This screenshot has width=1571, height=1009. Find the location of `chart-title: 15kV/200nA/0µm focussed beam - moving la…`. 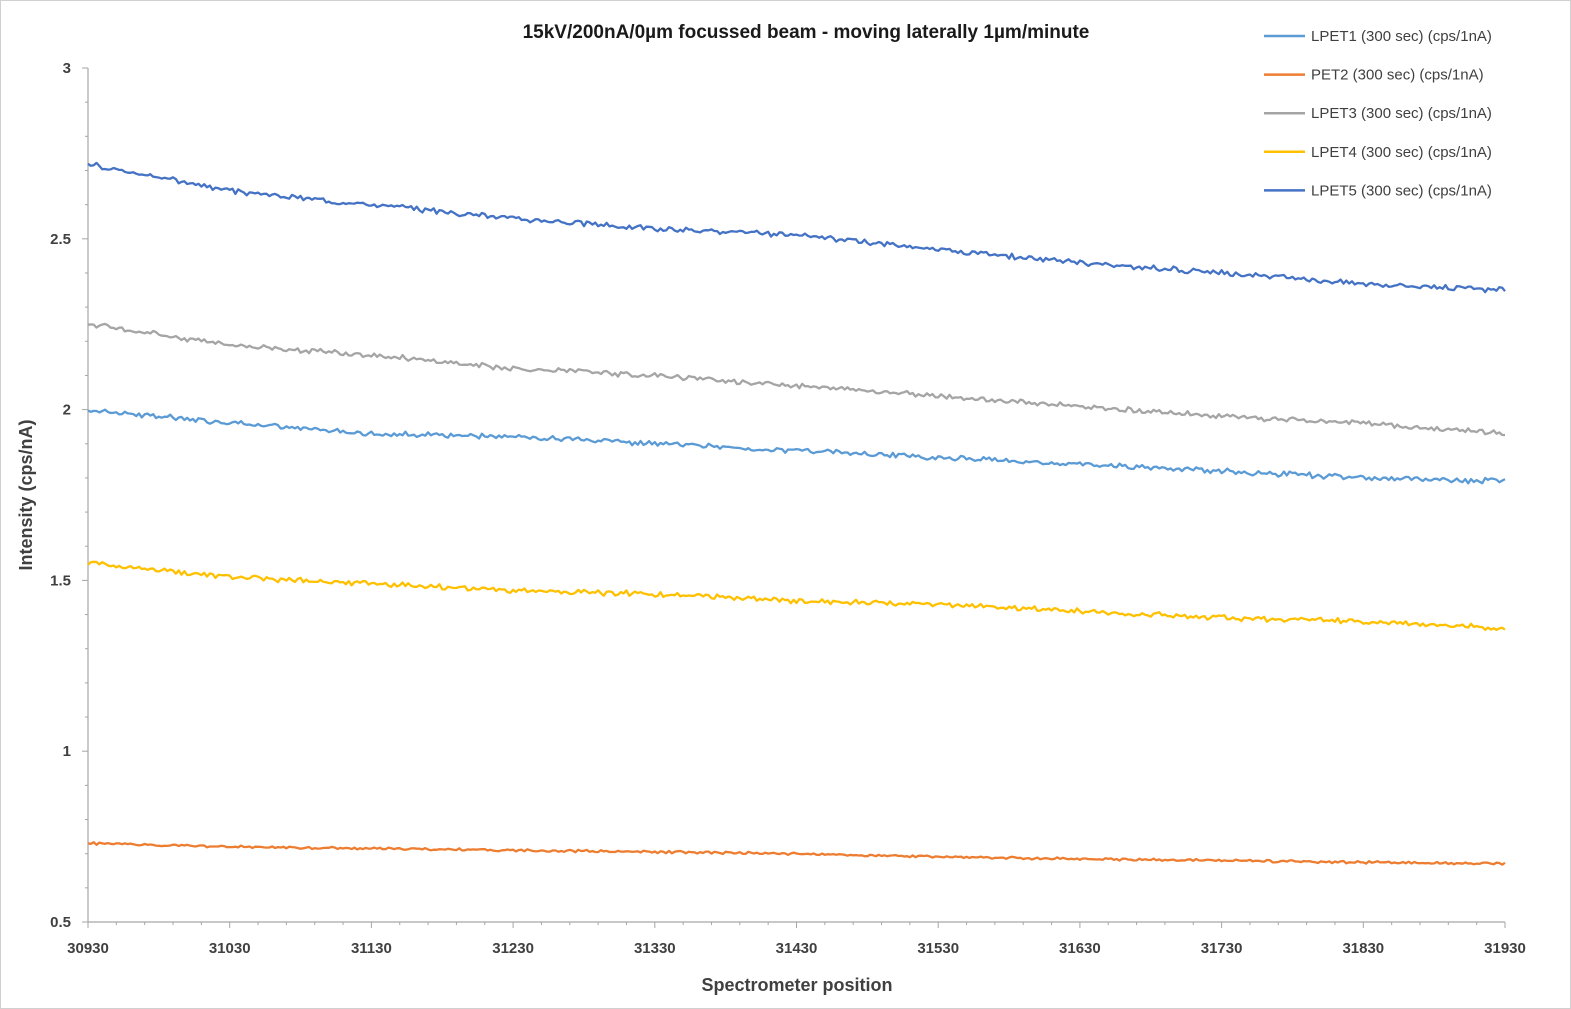

chart-title: 15kV/200nA/0µm focussed beam - moving la… is located at coordinates (806, 32).